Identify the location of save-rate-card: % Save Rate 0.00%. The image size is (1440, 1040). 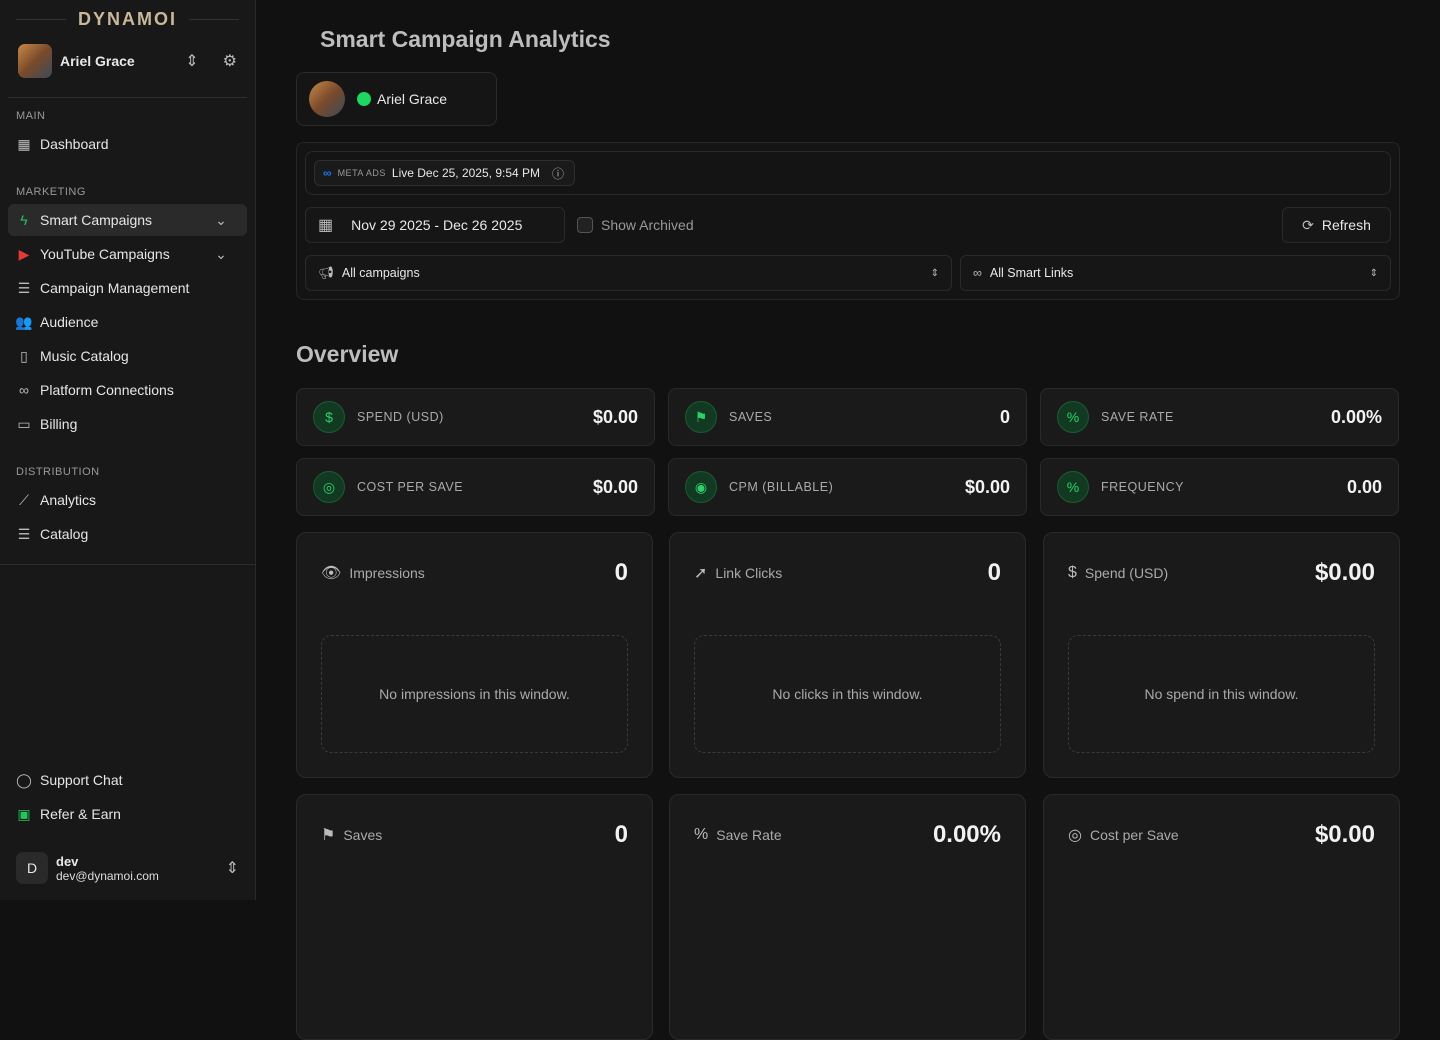
(847, 917).